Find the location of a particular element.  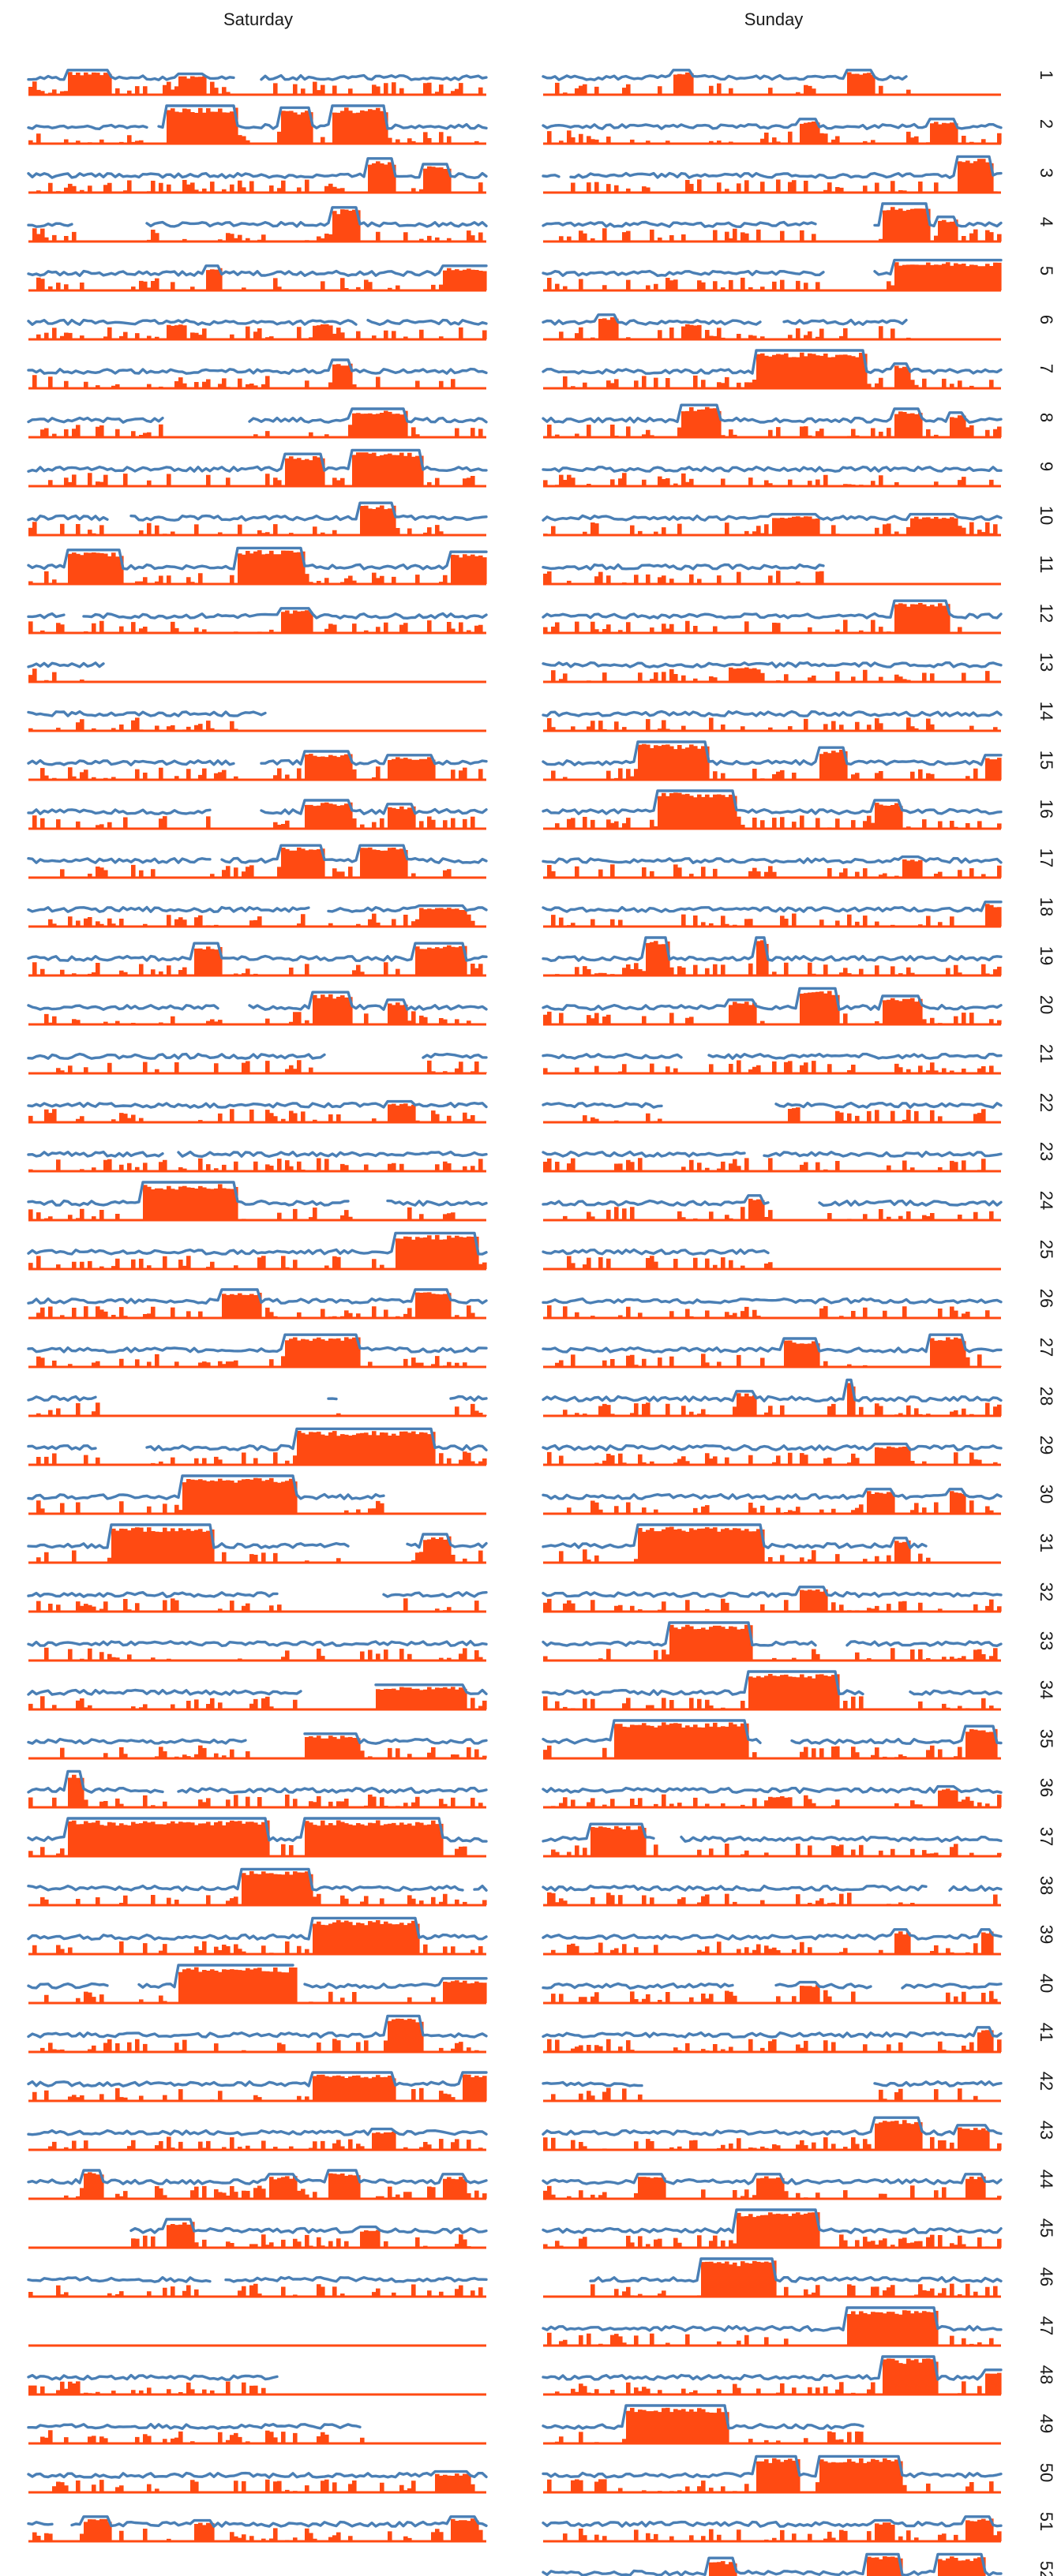

week-label: 24 is located at coordinates (1046, 1200).